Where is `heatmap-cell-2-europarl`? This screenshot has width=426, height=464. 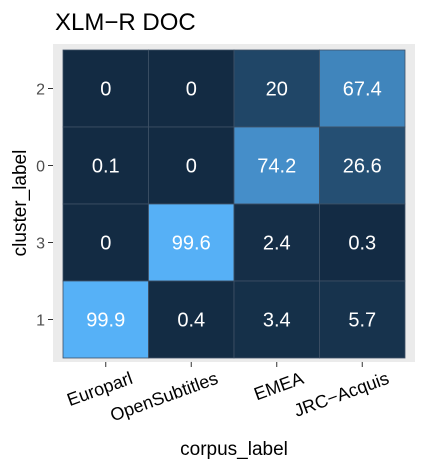 heatmap-cell-2-europarl is located at coordinates (105, 88).